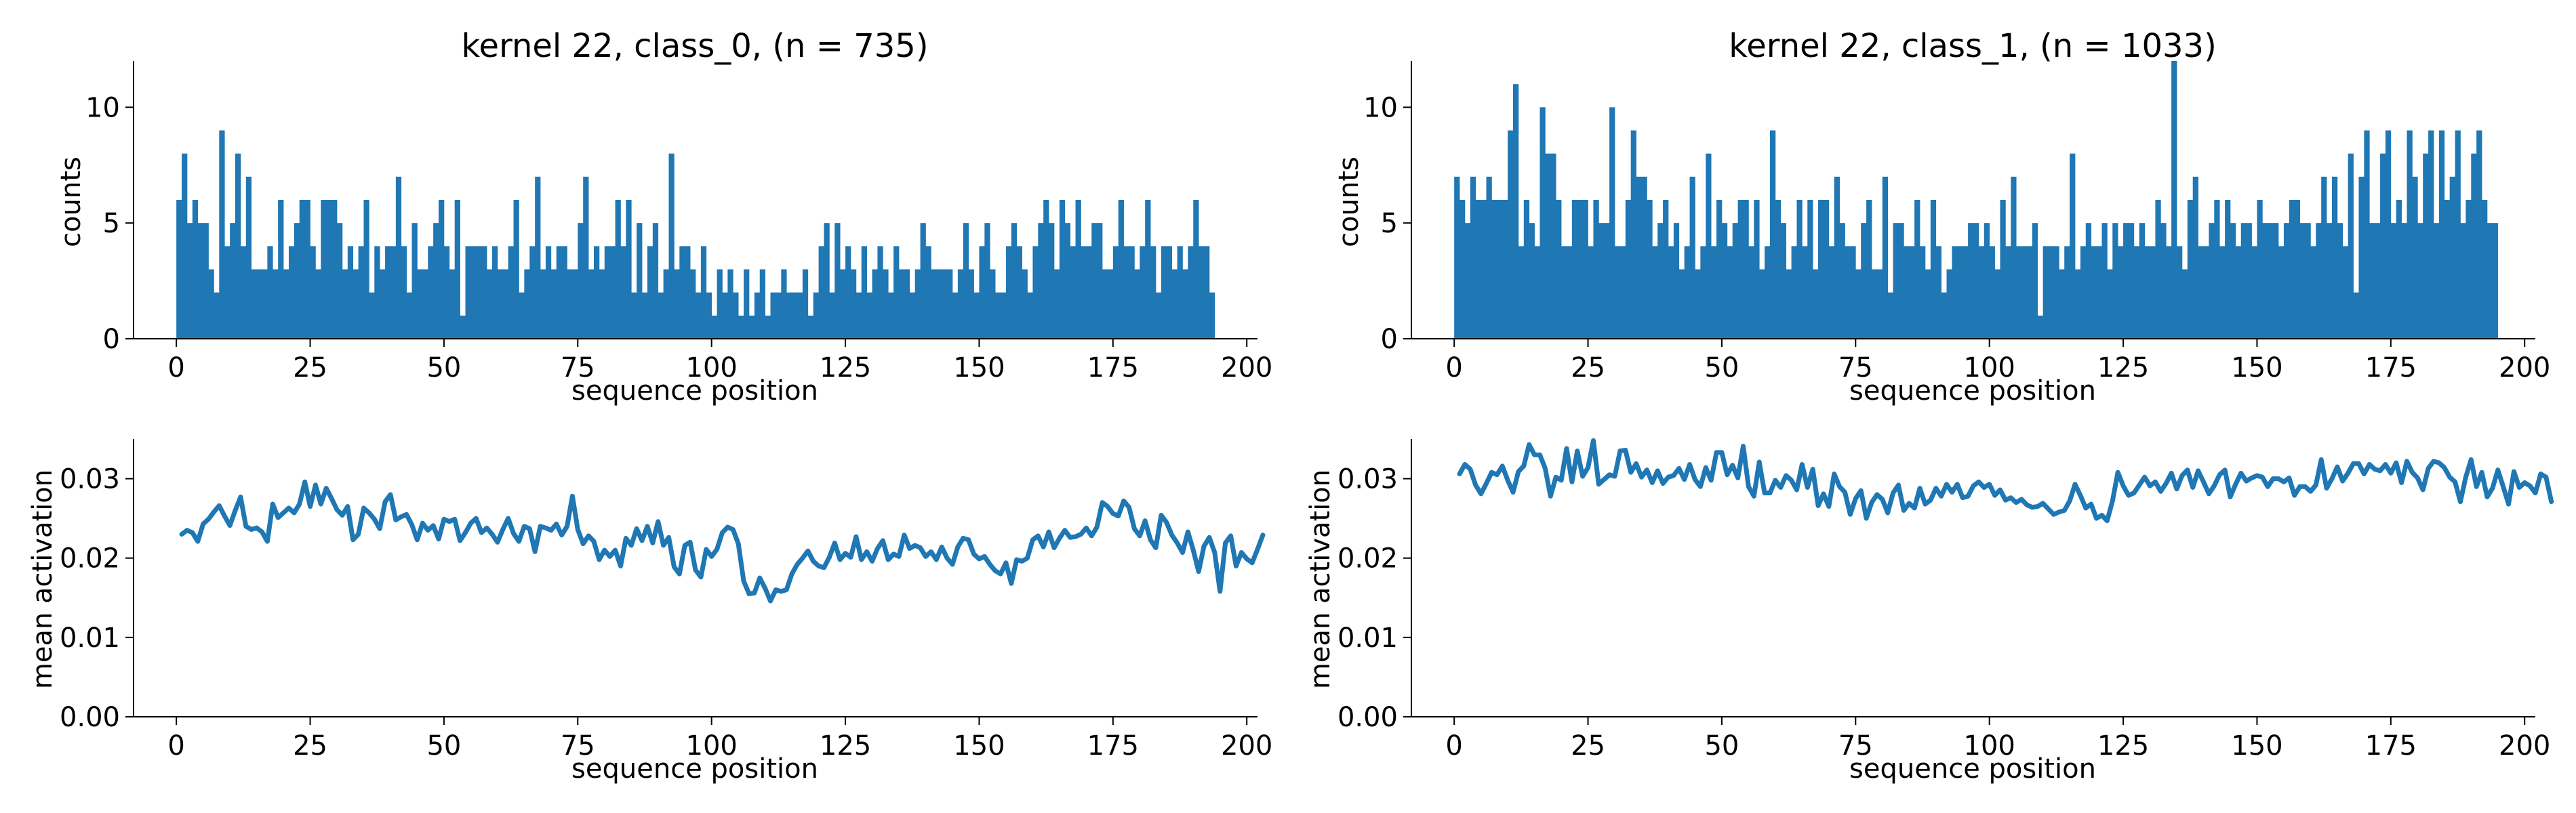 The image size is (2576, 813). What do you see at coordinates (2524, 746) in the screenshot?
I see `x-tick-label: 200` at bounding box center [2524, 746].